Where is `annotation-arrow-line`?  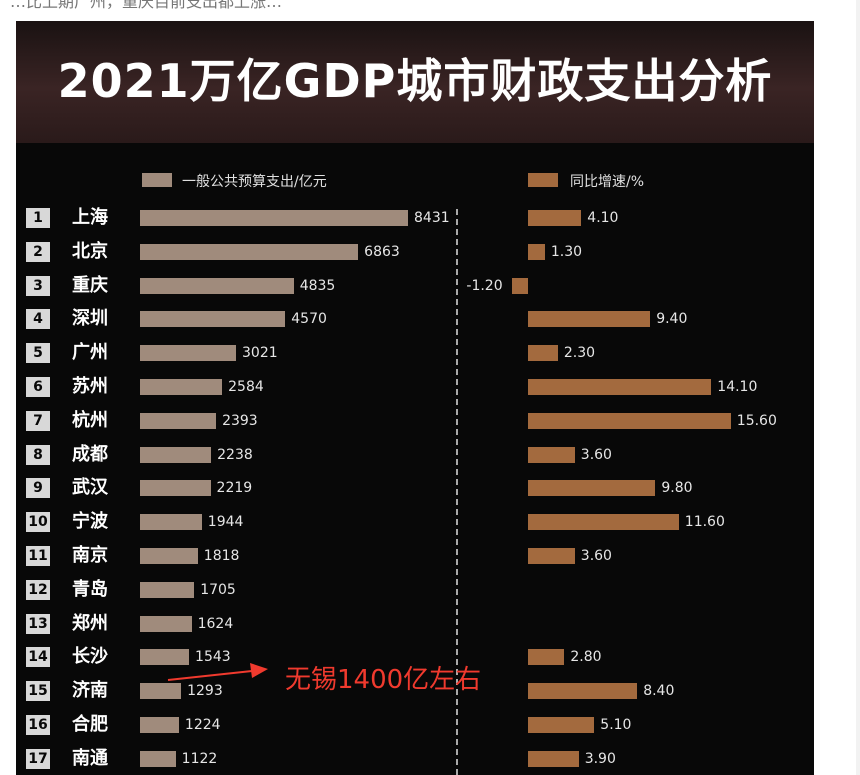
annotation-arrow-line is located at coordinates (210, 675).